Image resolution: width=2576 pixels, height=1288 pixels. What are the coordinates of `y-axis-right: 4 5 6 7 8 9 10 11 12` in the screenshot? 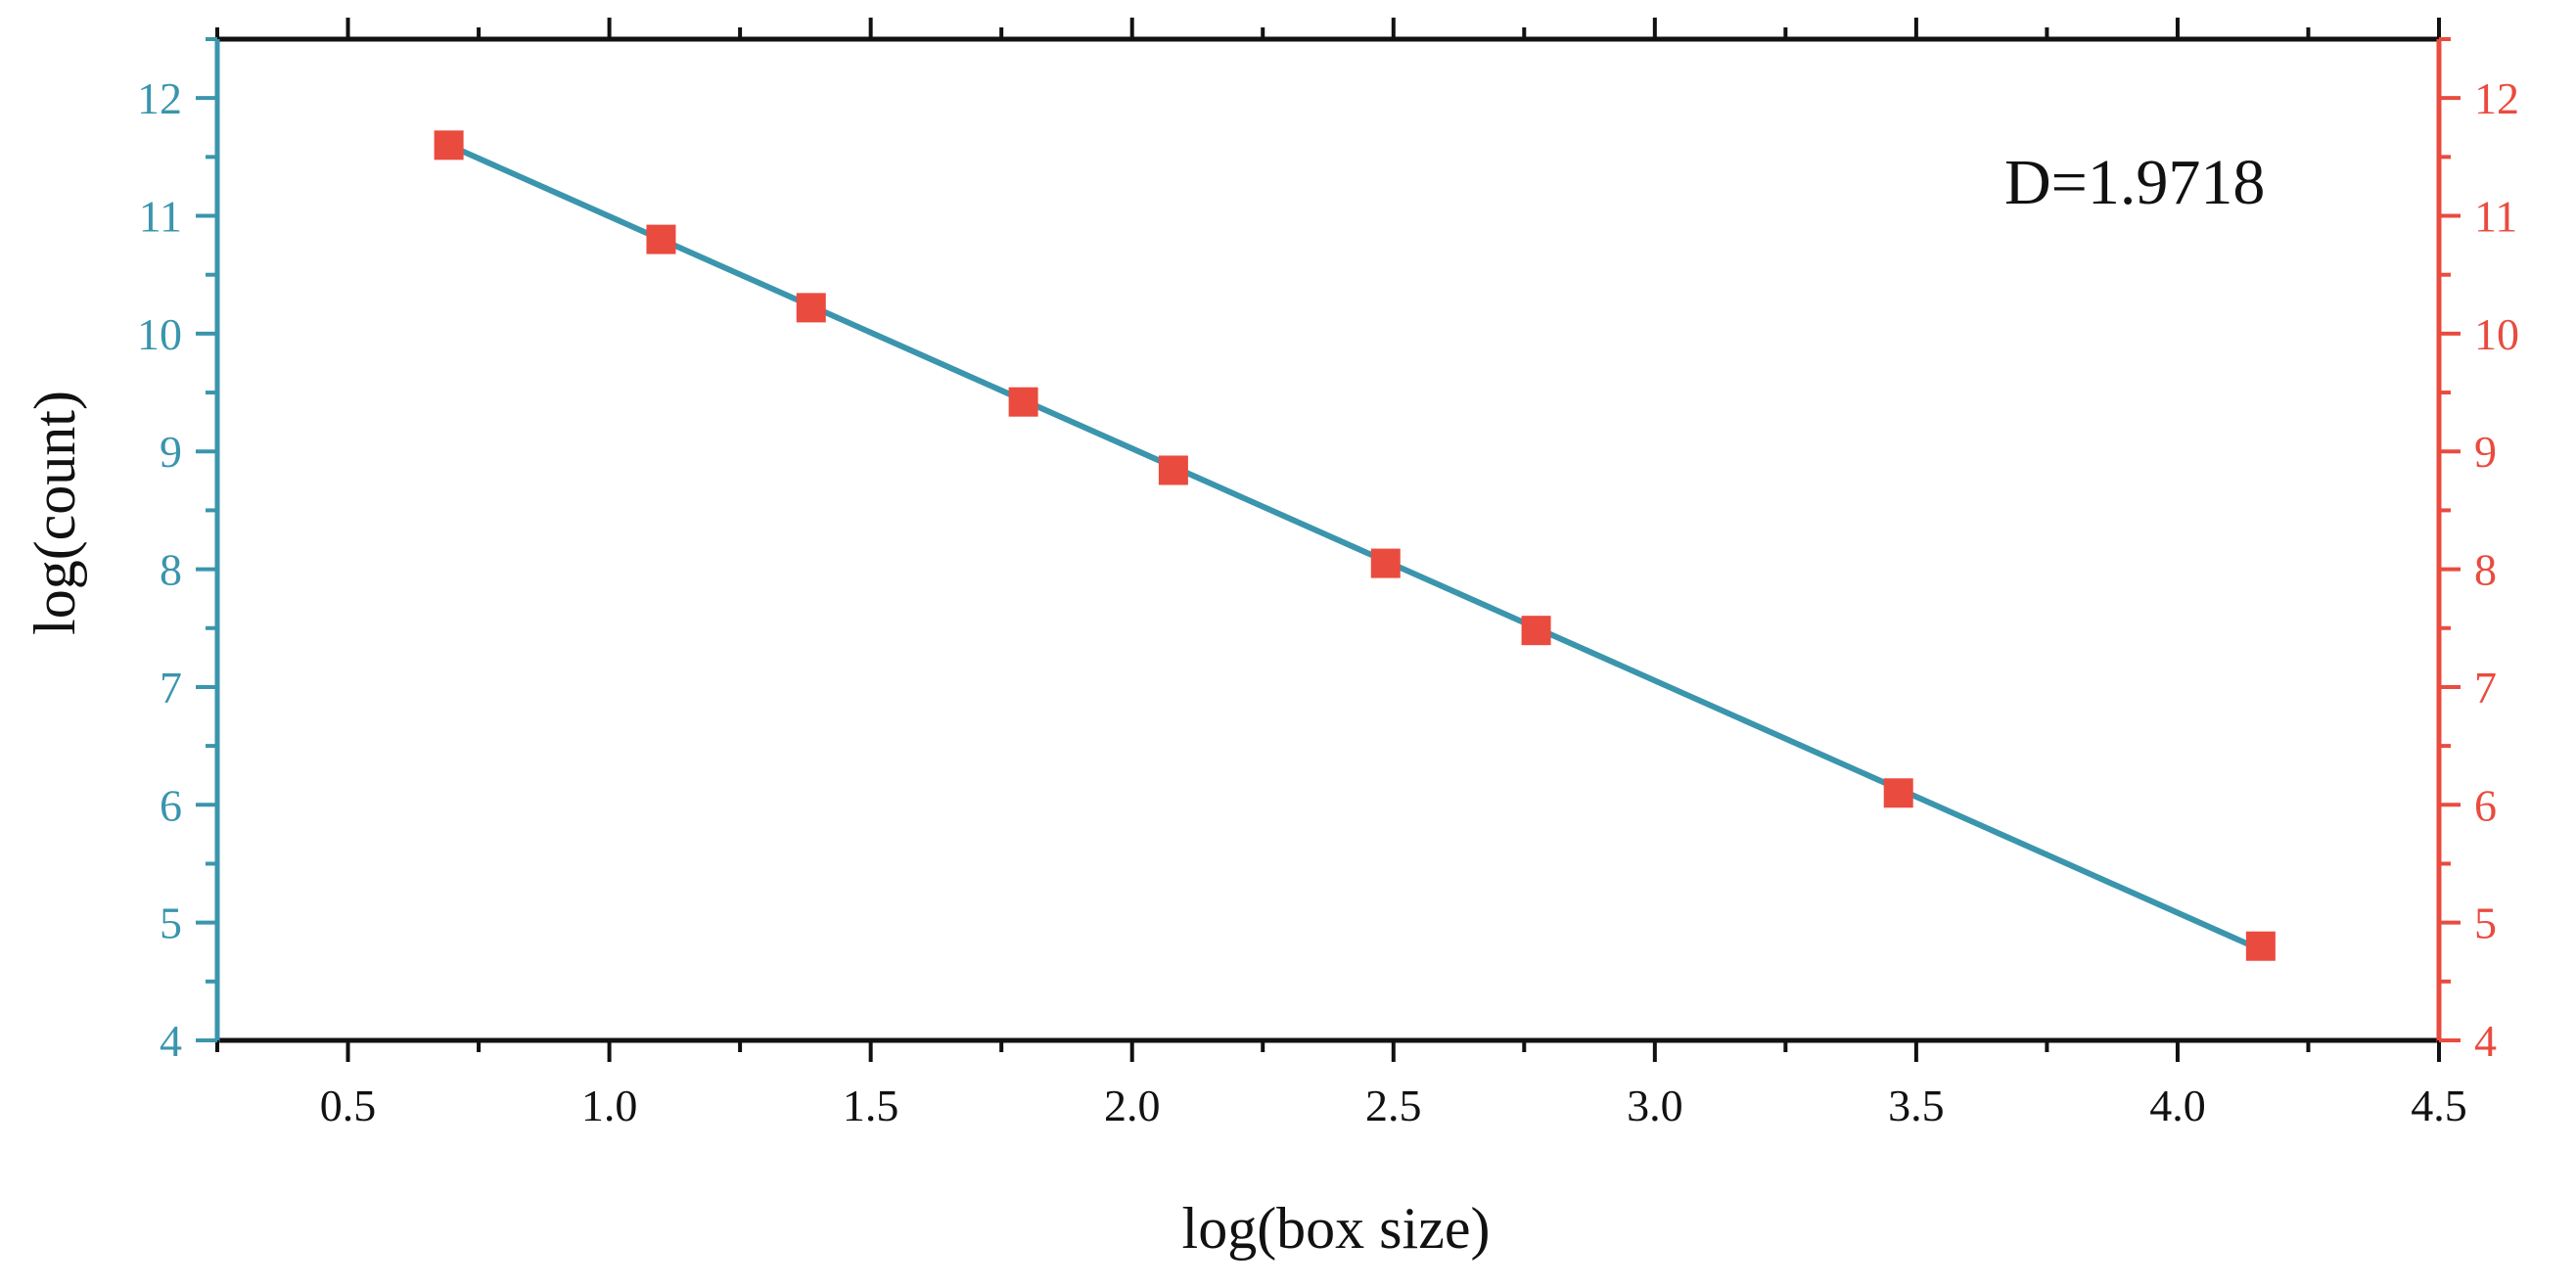 It's located at (2479, 551).